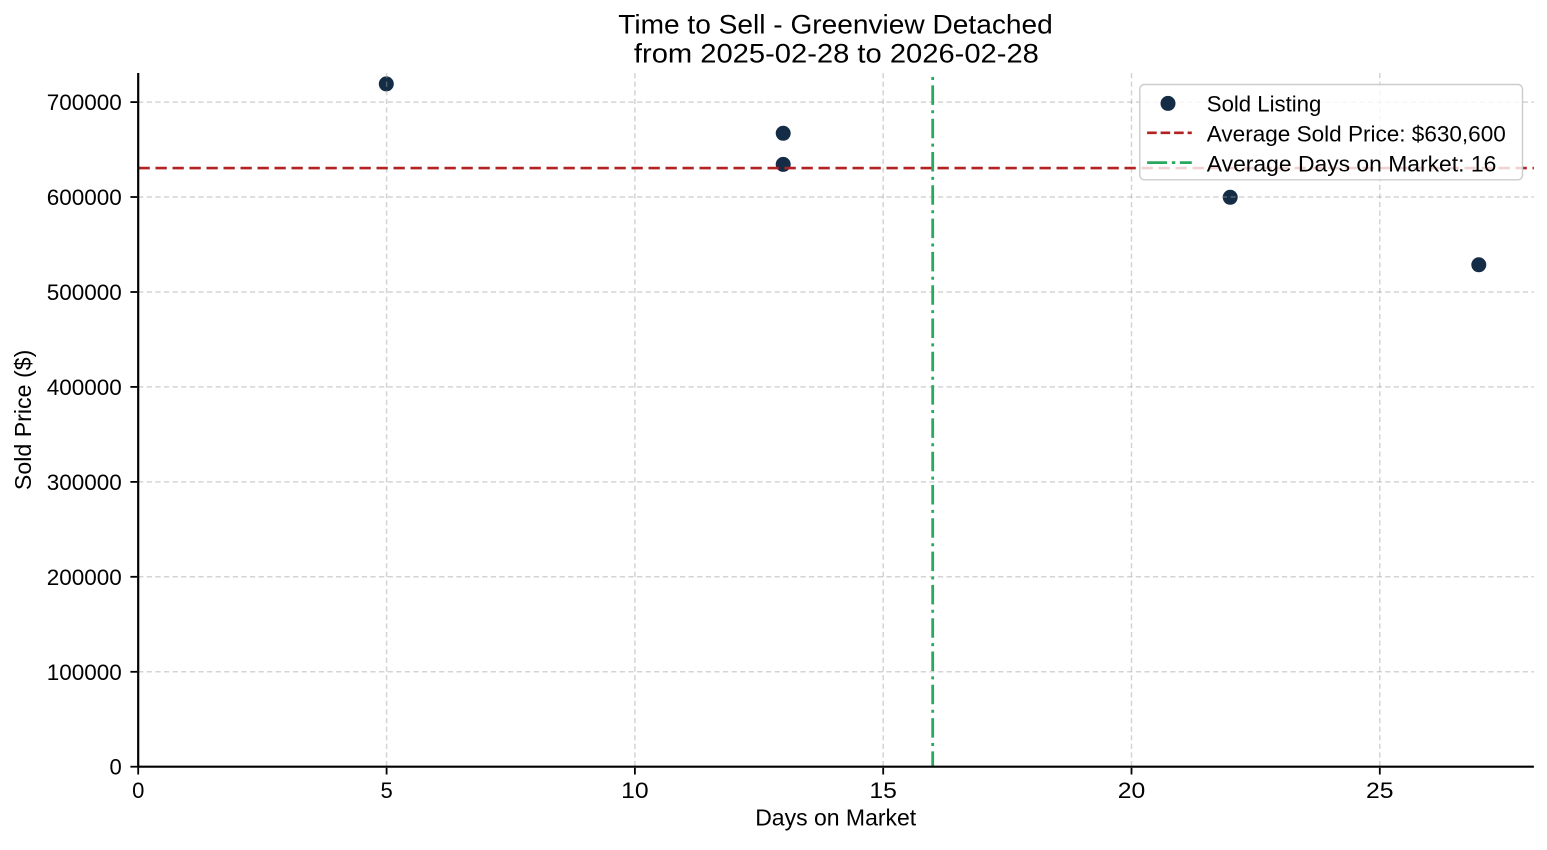 This screenshot has width=1547, height=850. Describe the element at coordinates (84, 482) in the screenshot. I see `svg-text: 300000` at that location.